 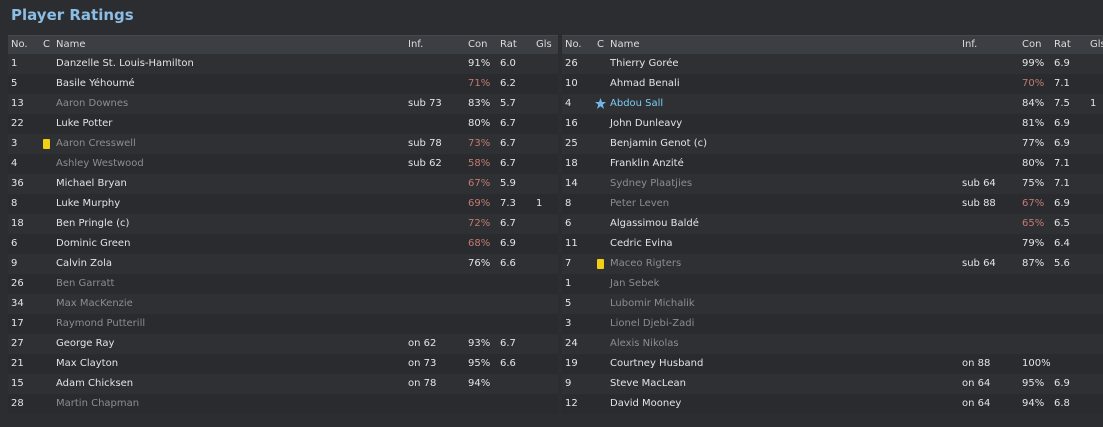 I want to click on player-name: Luke Potter, so click(x=84, y=123).